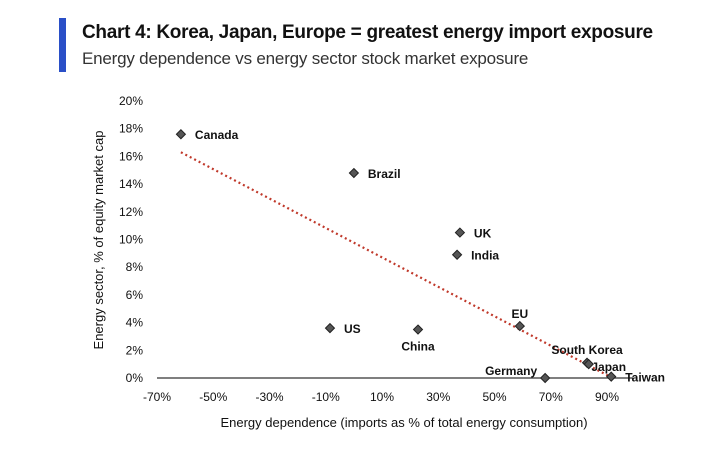  Describe the element at coordinates (62, 45) in the screenshot. I see `accent-bar` at that location.